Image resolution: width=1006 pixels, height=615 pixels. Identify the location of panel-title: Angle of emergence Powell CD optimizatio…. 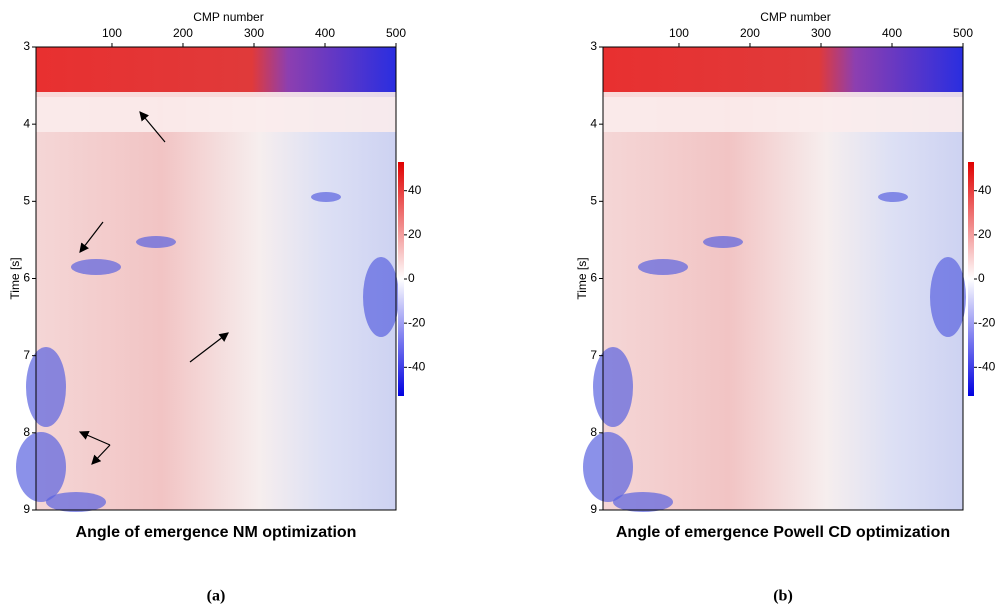
(783, 532).